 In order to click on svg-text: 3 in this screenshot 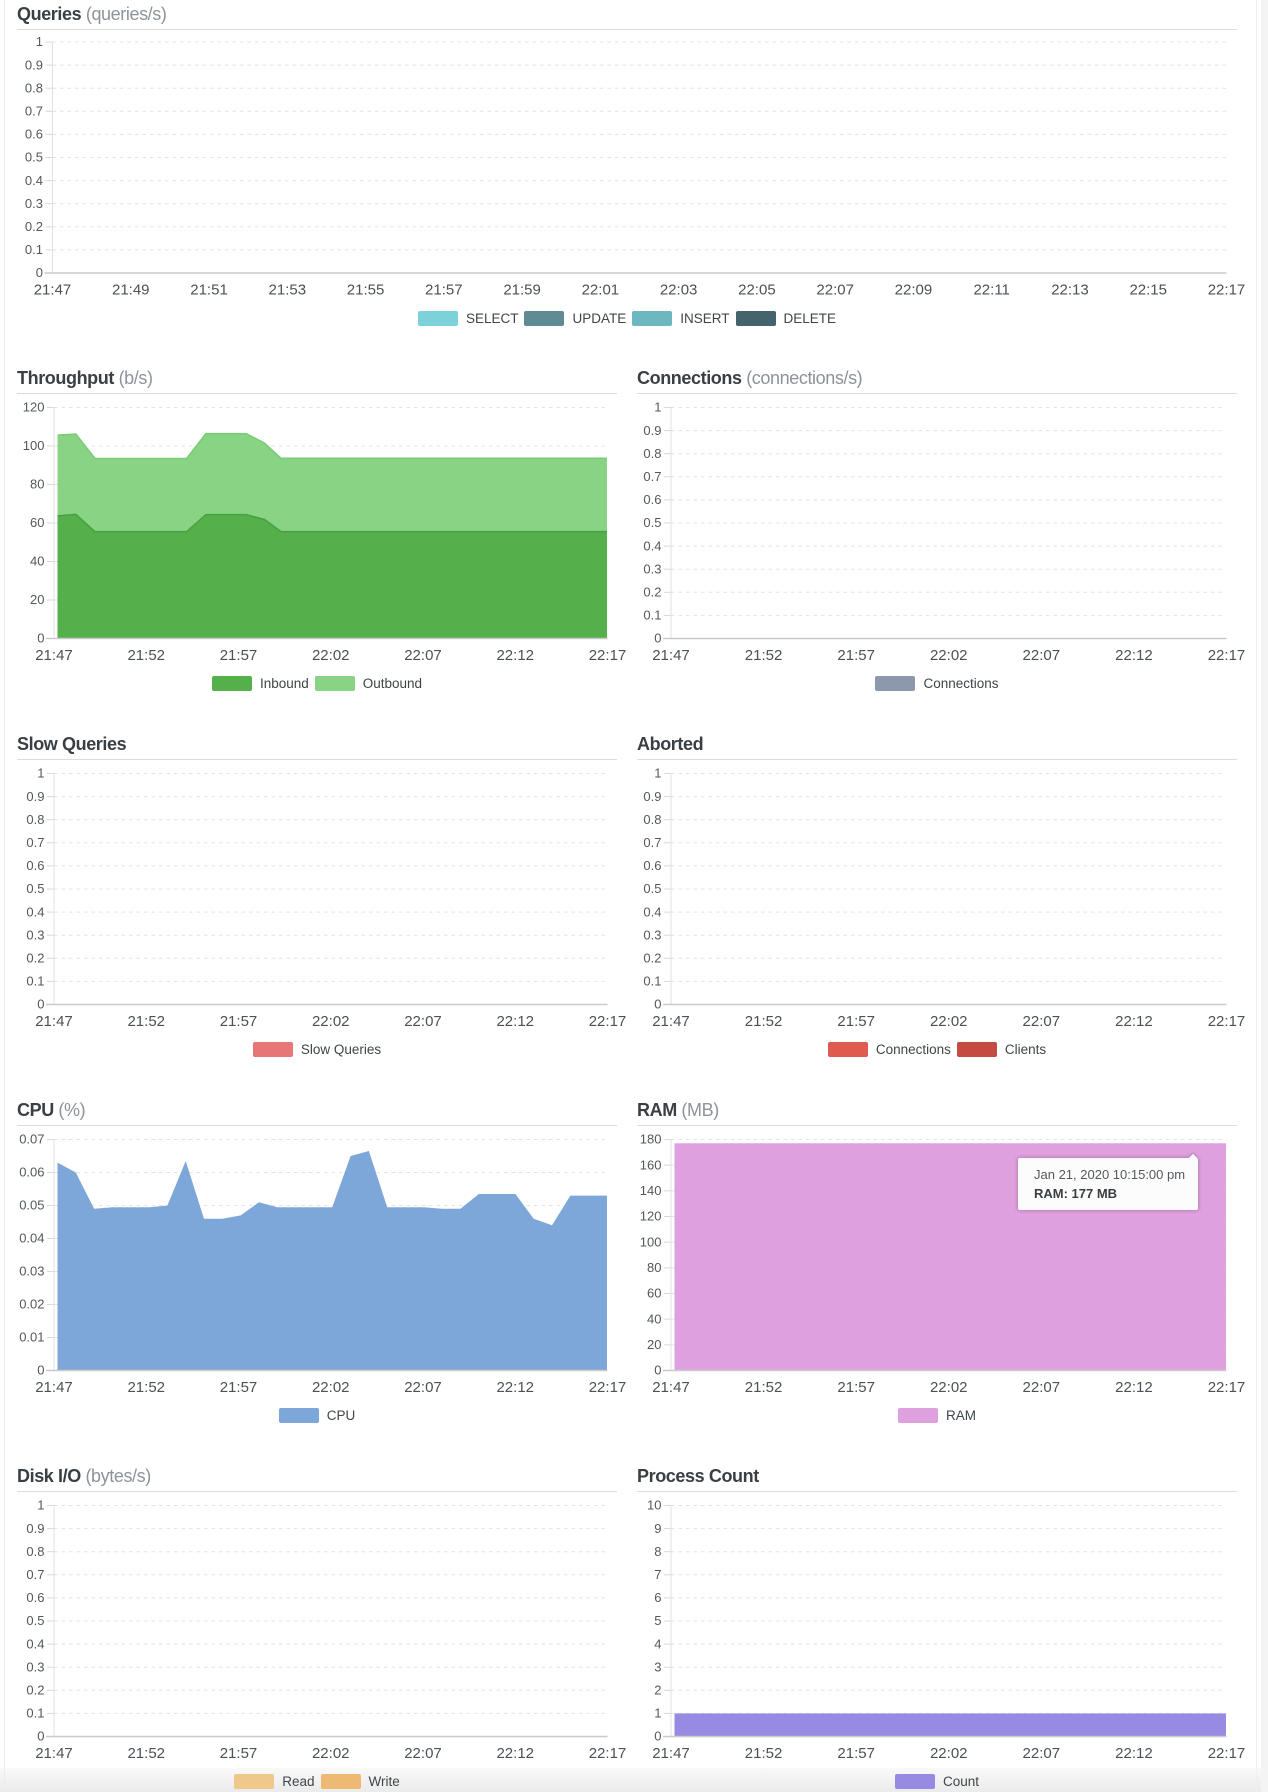, I will do `click(657, 1666)`.